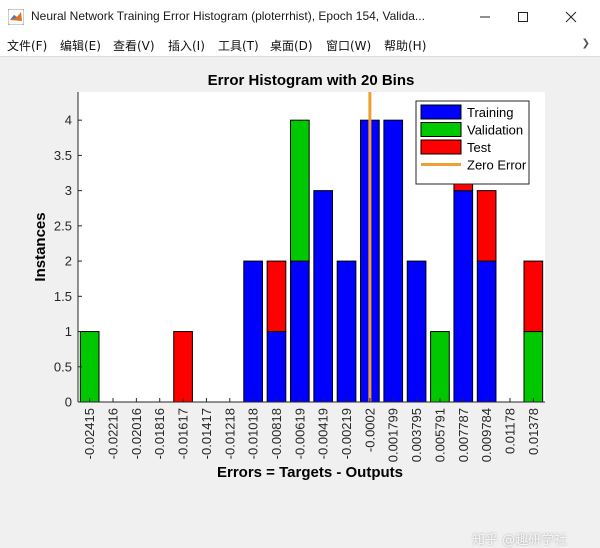  What do you see at coordinates (323, 433) in the screenshot?
I see `x-tick-label: -0.00419` at bounding box center [323, 433].